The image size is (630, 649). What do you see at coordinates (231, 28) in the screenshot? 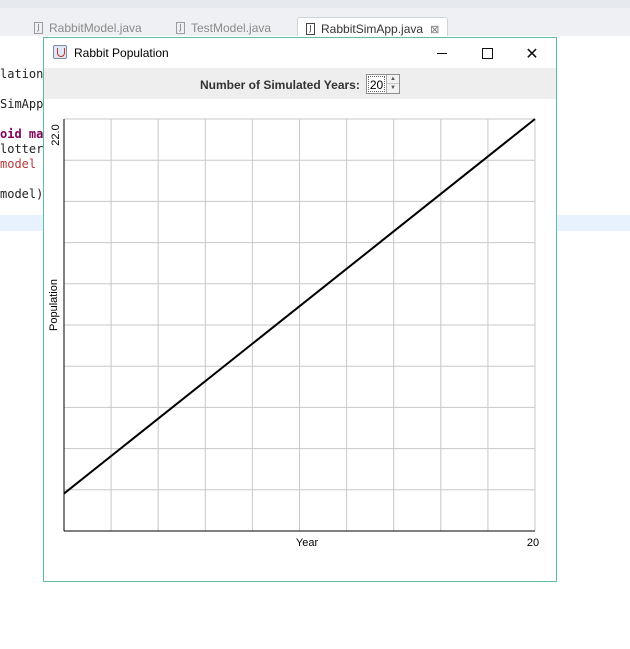
I see `tab-label: TestModel.java` at bounding box center [231, 28].